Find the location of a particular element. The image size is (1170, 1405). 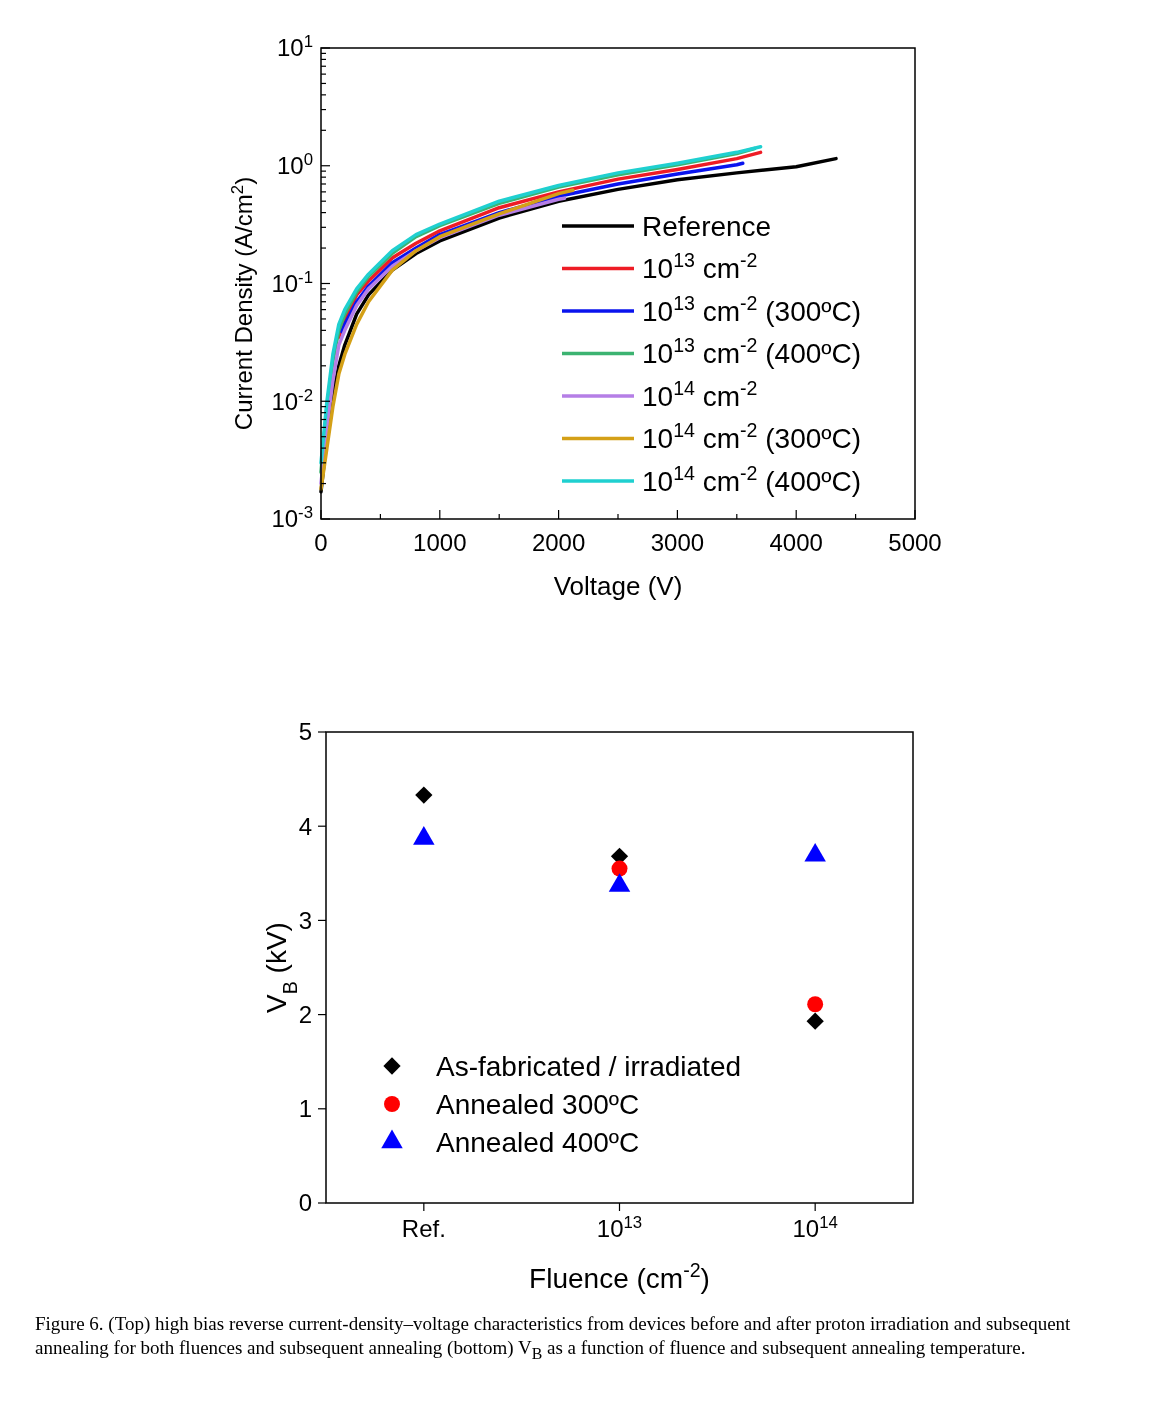

x-tick-label: 1000 is located at coordinates (440, 542).